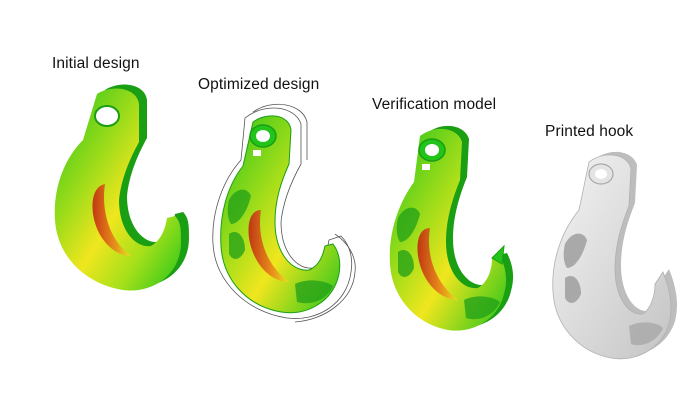 This screenshot has height=400, width=700. I want to click on optimized-design-hook-image, so click(284, 213).